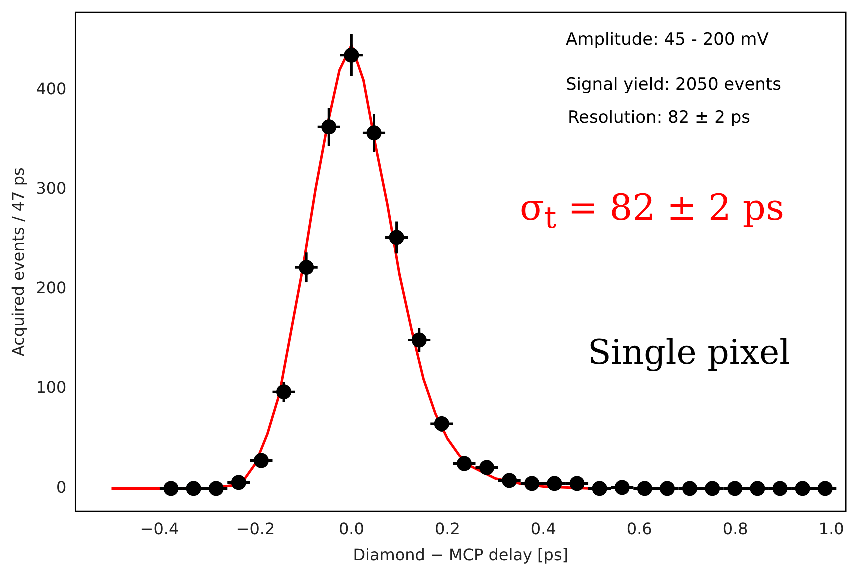 The height and width of the screenshot is (574, 854). Describe the element at coordinates (461, 555) in the screenshot. I see `x-axis-title: Diamond − MCP delay [ps]` at that location.